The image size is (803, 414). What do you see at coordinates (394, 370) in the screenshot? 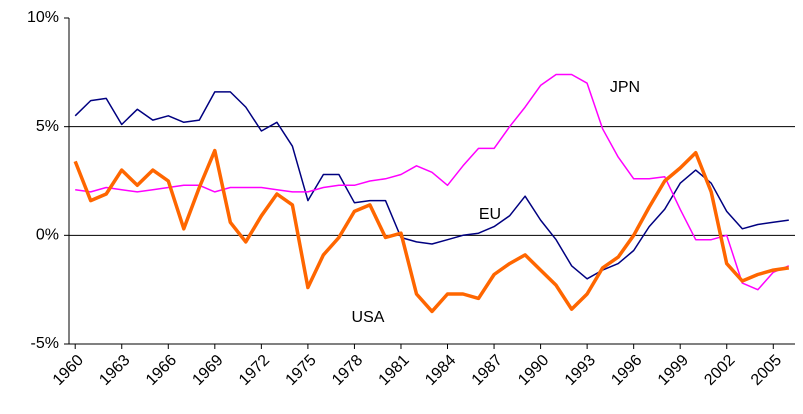
I see `x-tick-label: 1981` at bounding box center [394, 370].